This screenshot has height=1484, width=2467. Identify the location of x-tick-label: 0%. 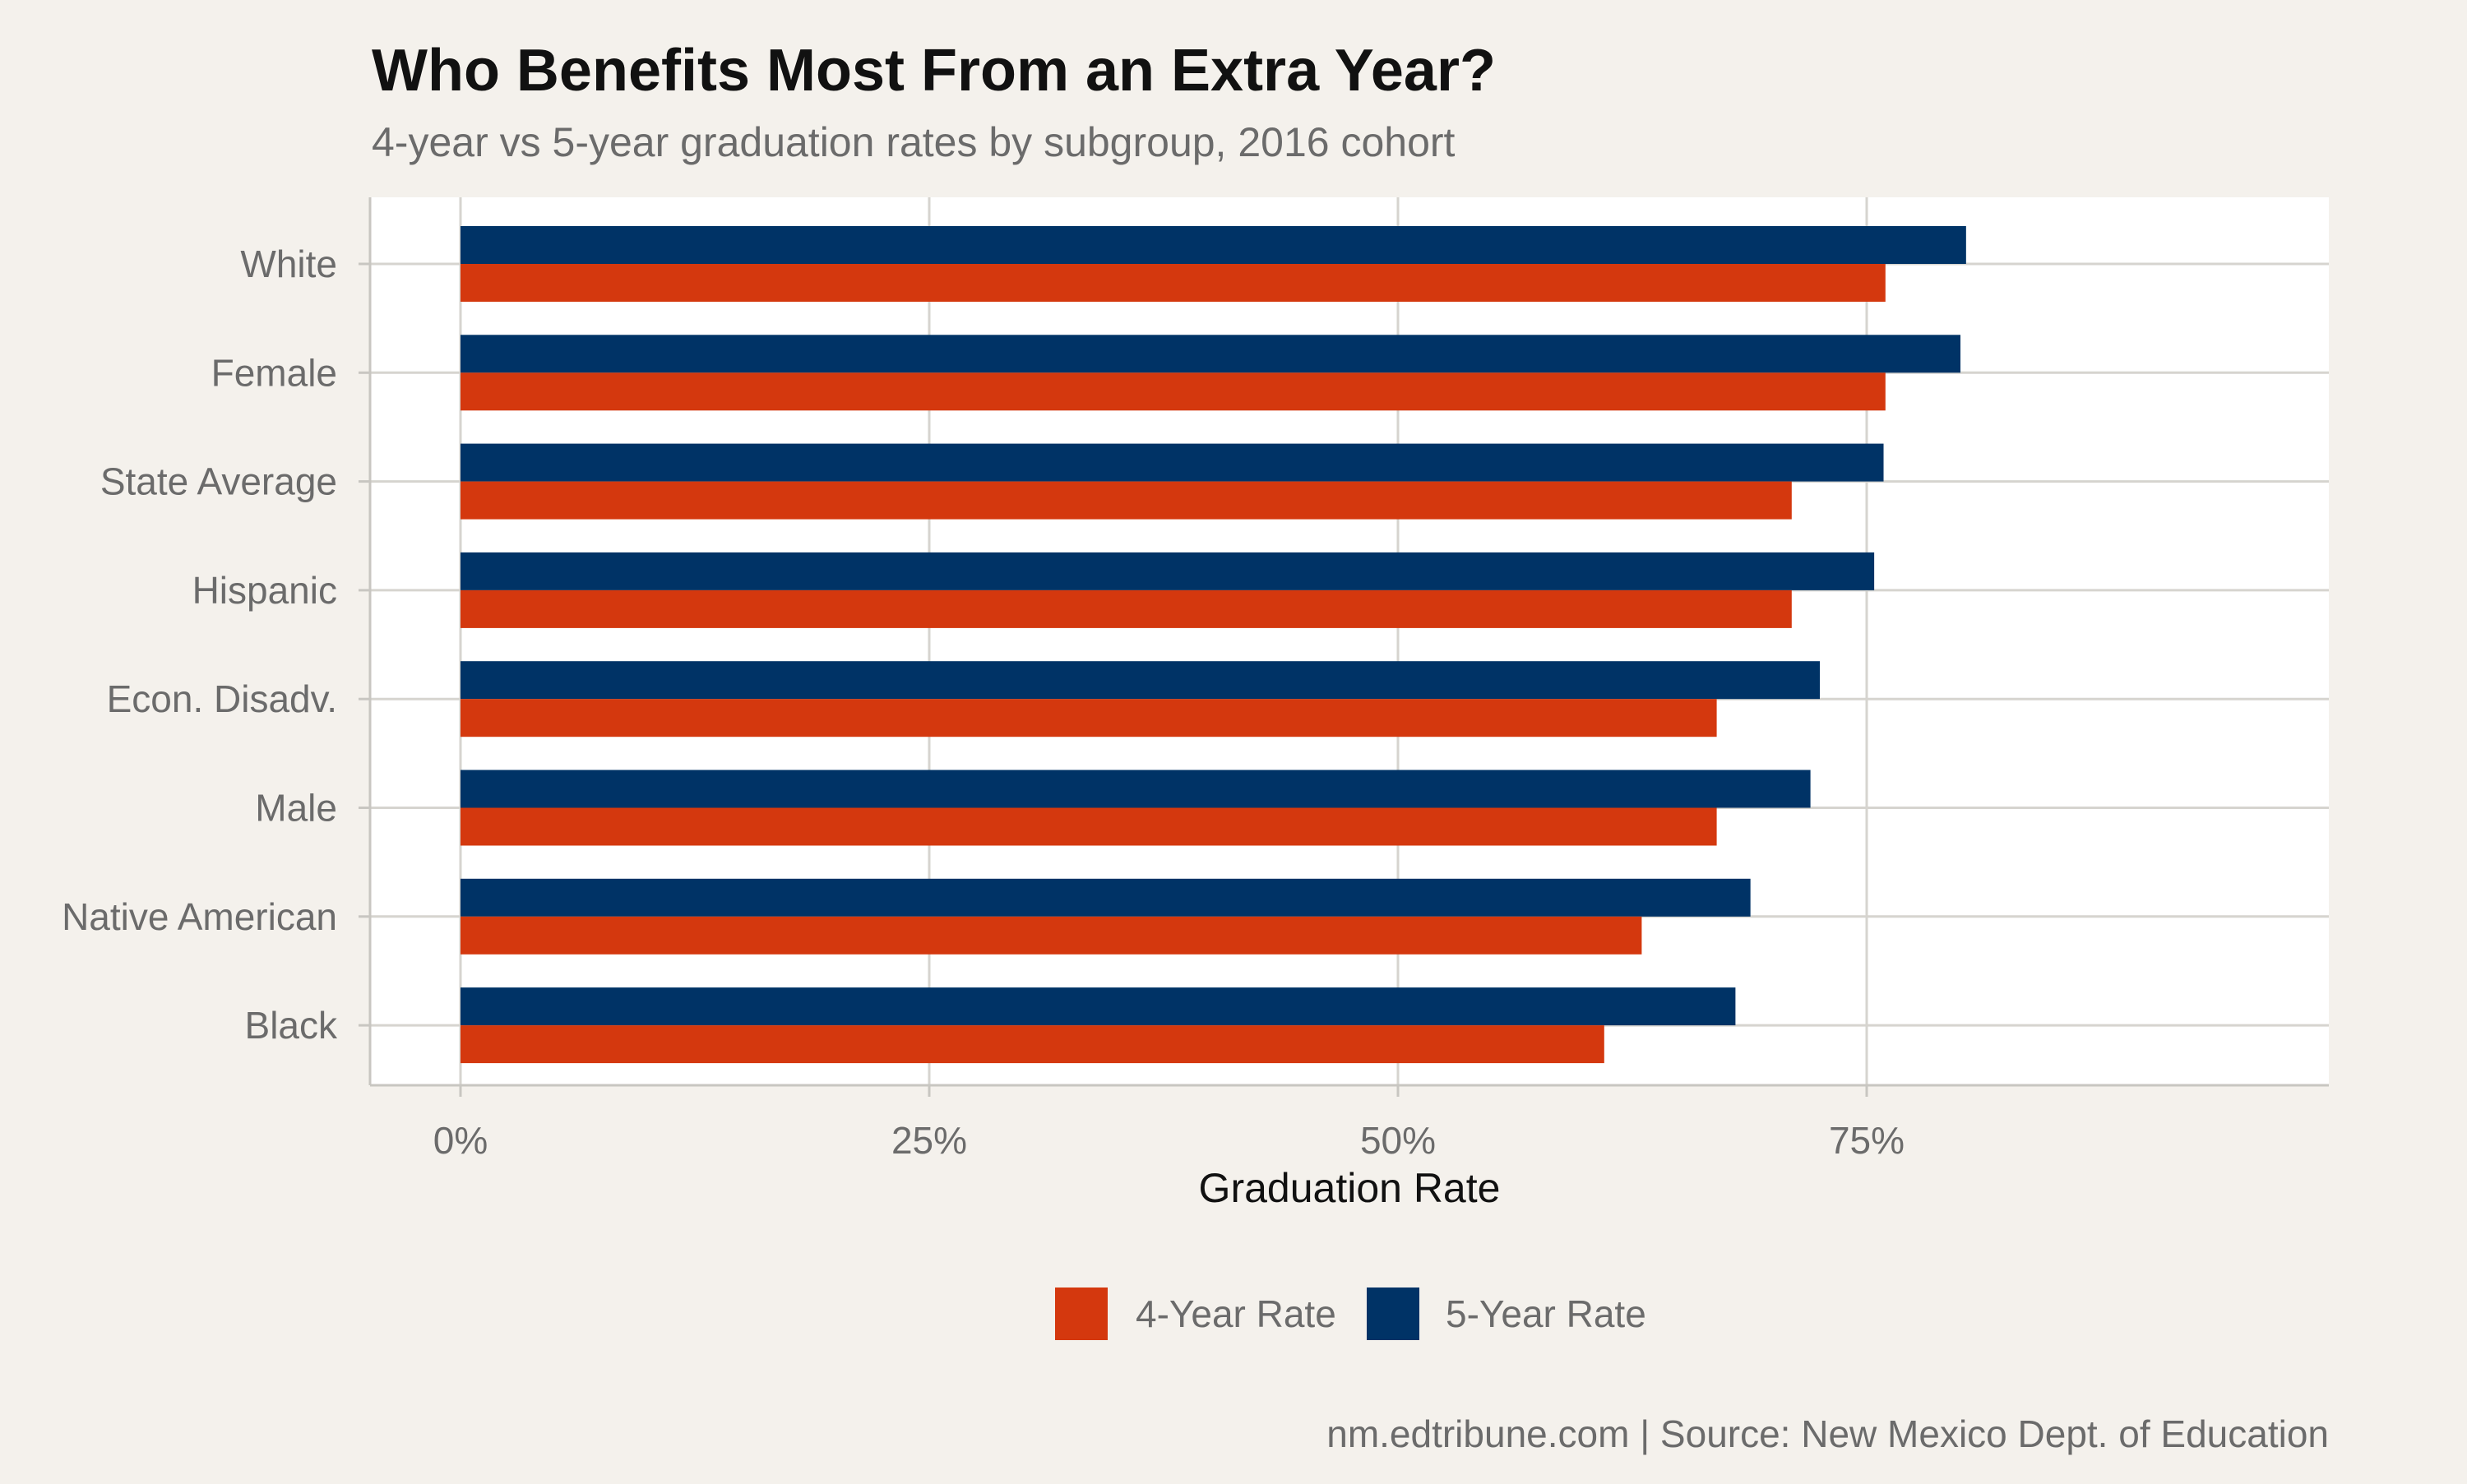
(461, 1140).